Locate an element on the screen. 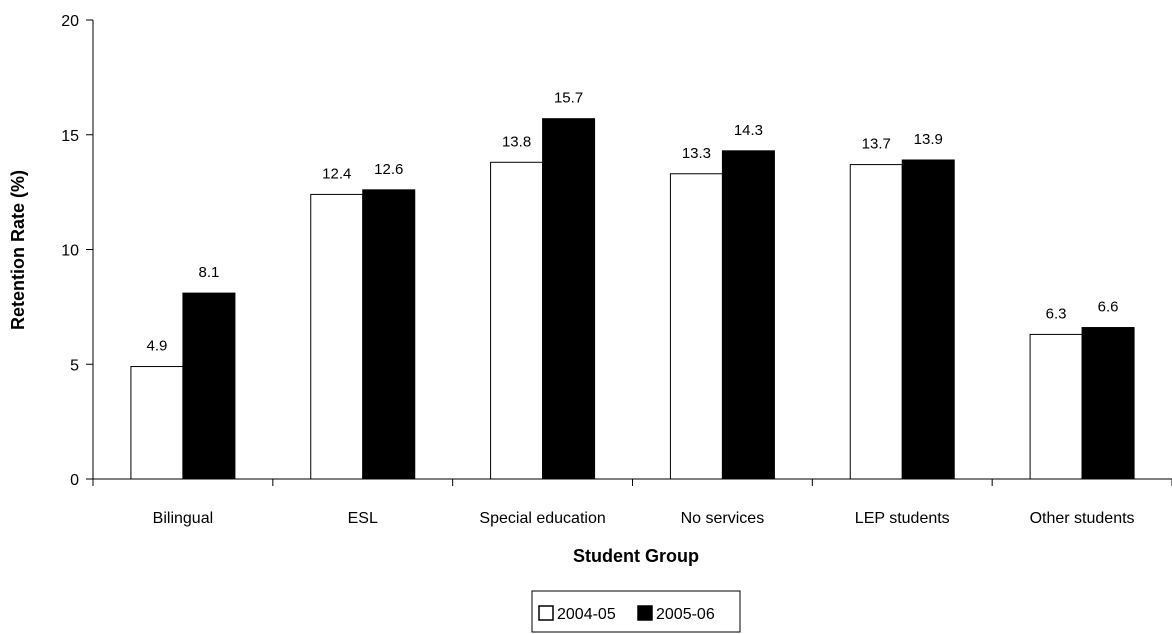 The height and width of the screenshot is (634, 1172). y-tick-label: 10 is located at coordinates (70, 251).